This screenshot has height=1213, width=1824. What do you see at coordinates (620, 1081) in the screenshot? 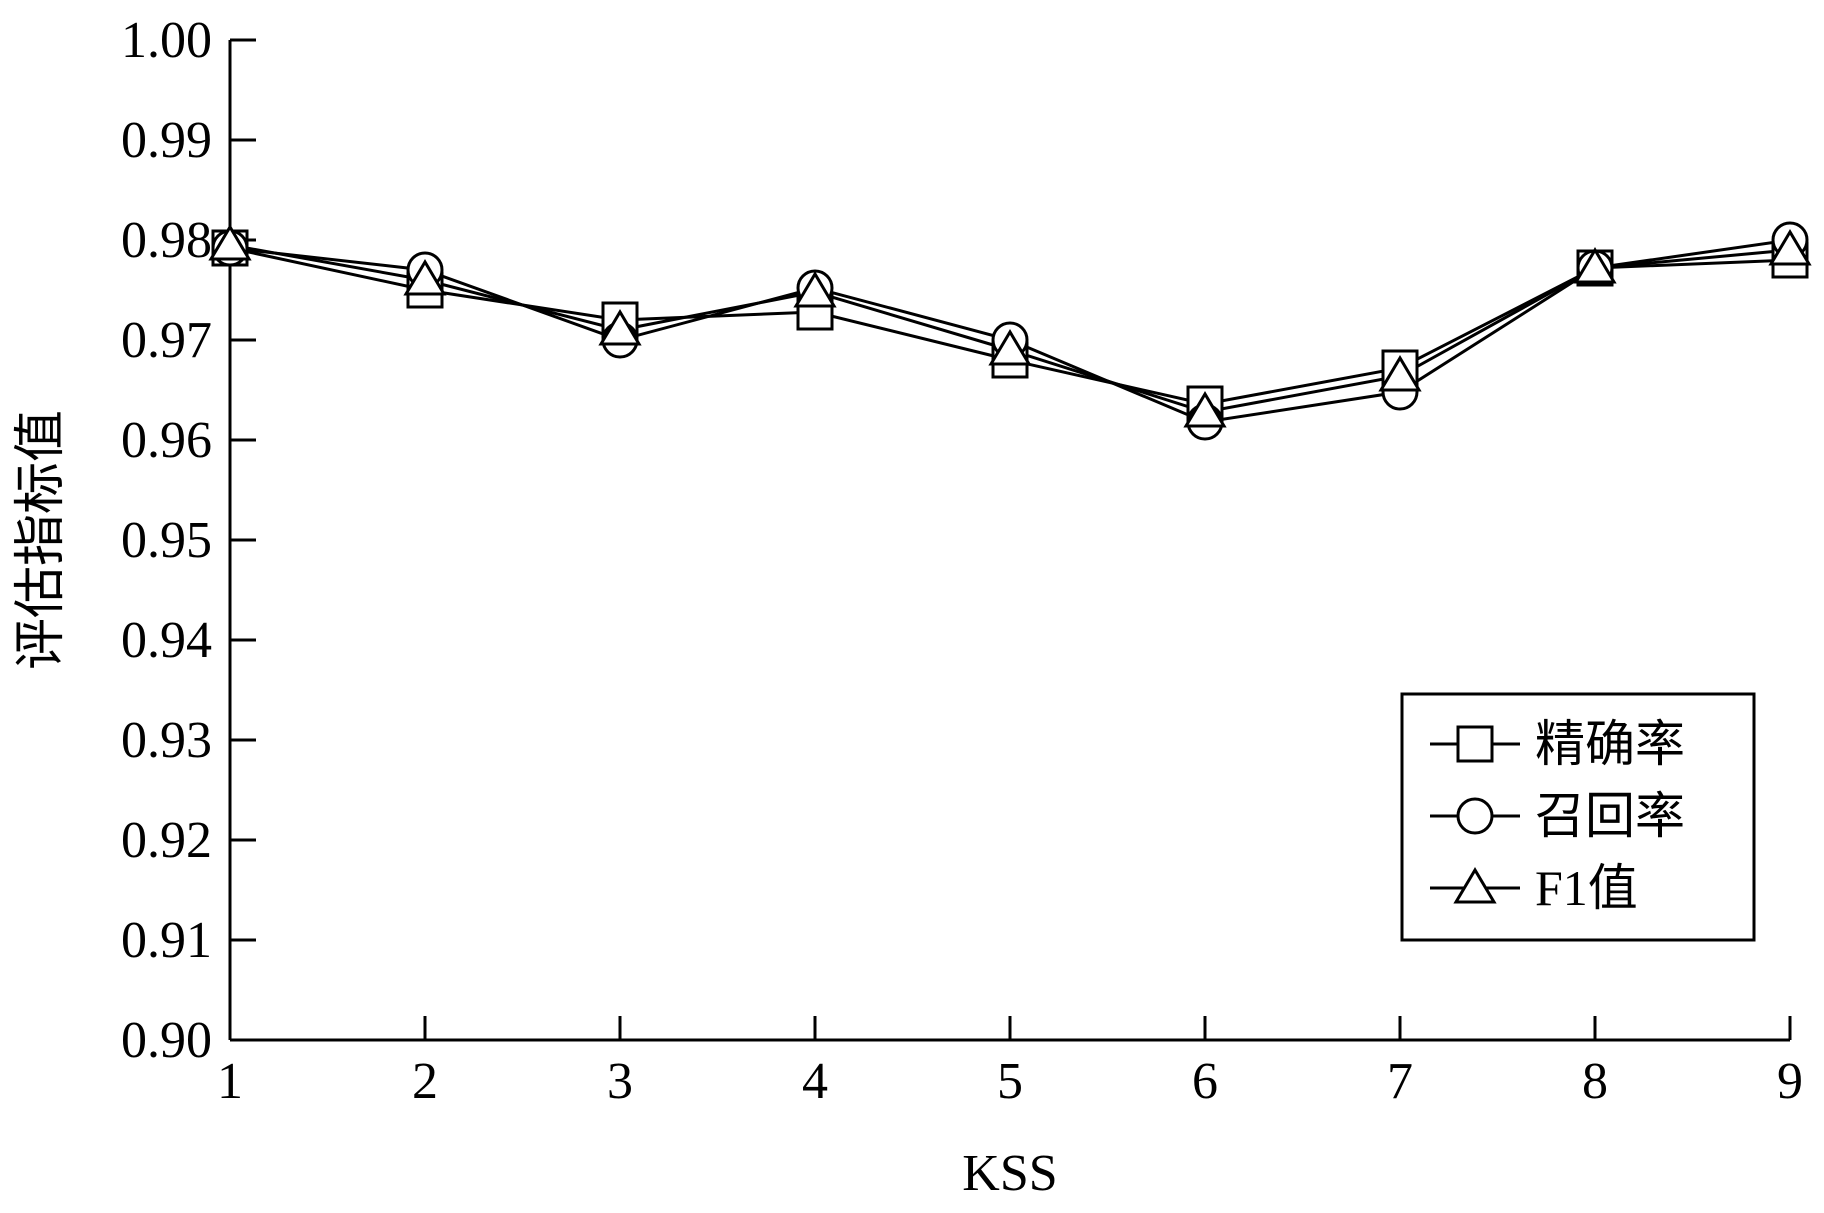
I see `x-tick-label: 3` at bounding box center [620, 1081].